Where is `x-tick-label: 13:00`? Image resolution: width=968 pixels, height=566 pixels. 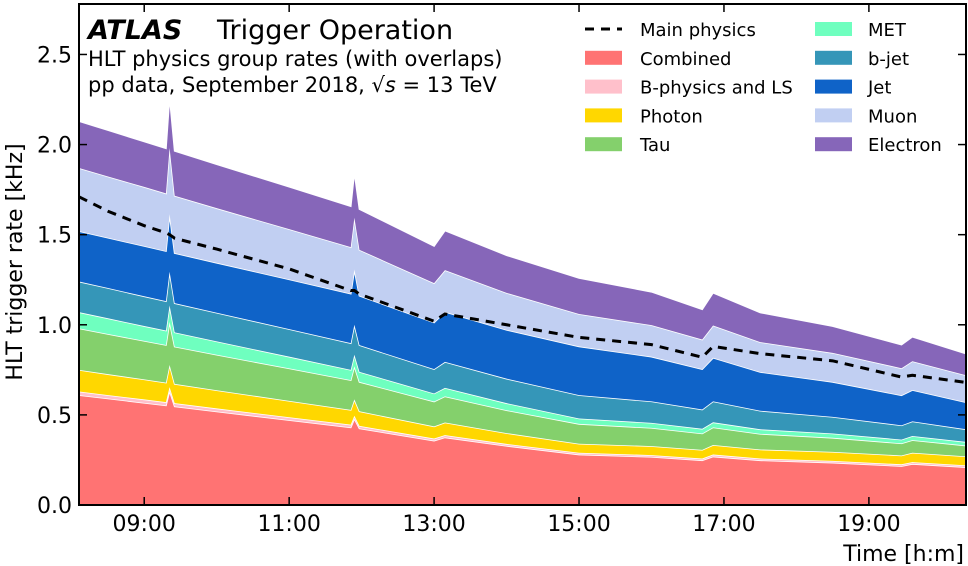
x-tick-label: 13:00 is located at coordinates (433, 524).